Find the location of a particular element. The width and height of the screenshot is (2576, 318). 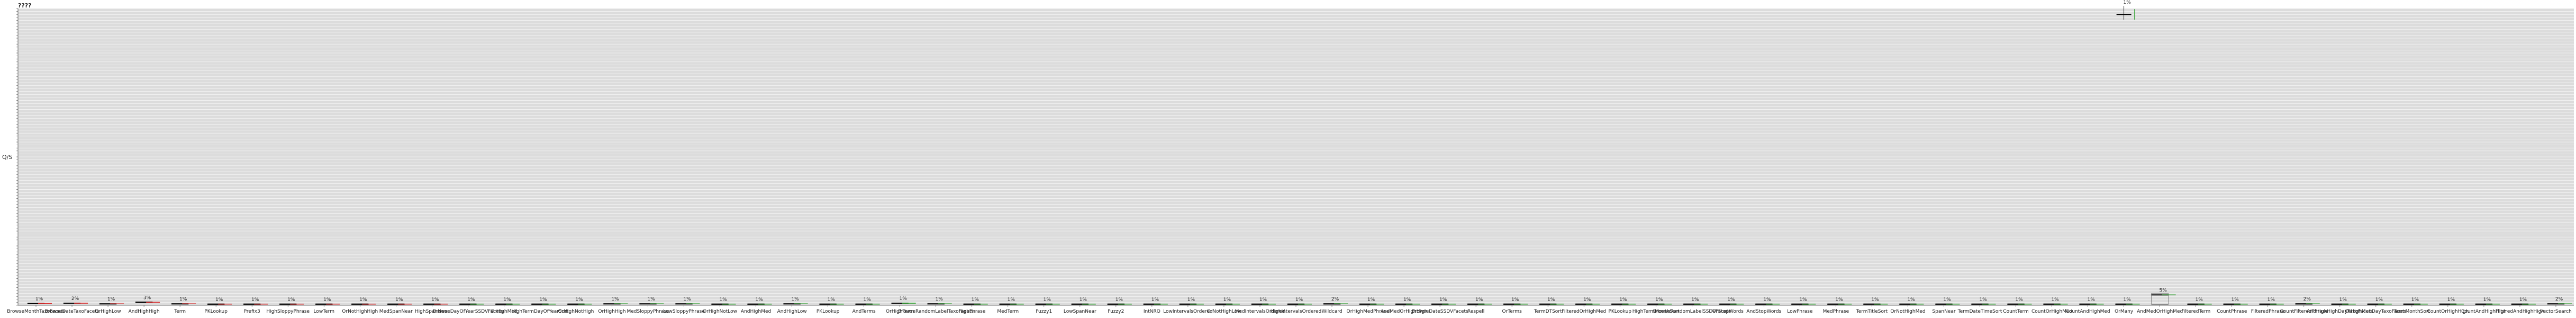

x-tick-label: HighSpanNear is located at coordinates (432, 311).